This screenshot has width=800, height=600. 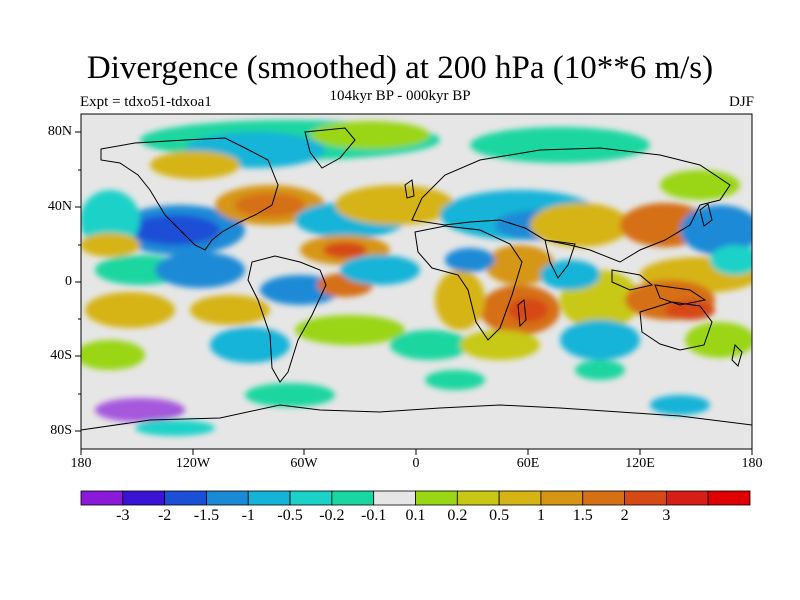 I want to click on colorbar-label: 1.5, so click(x=582, y=515).